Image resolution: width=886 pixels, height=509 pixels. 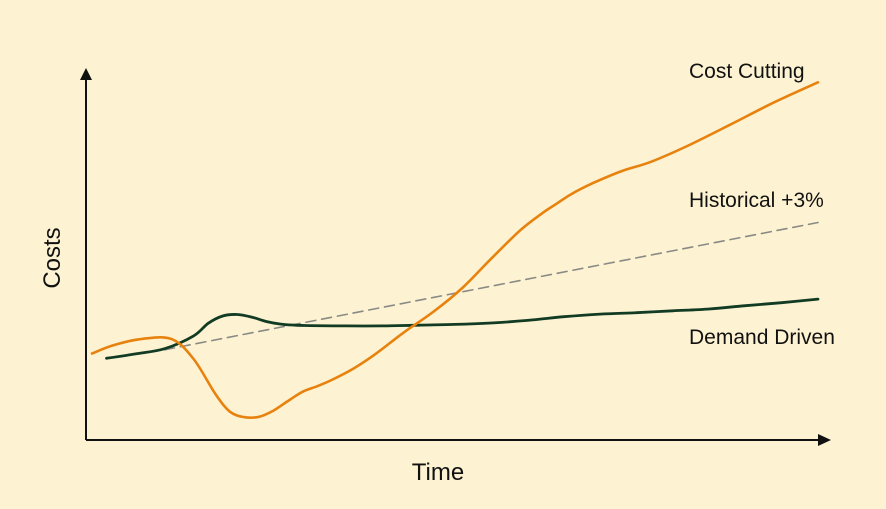 What do you see at coordinates (86, 74) in the screenshot?
I see `y-axis-arrow-icon` at bounding box center [86, 74].